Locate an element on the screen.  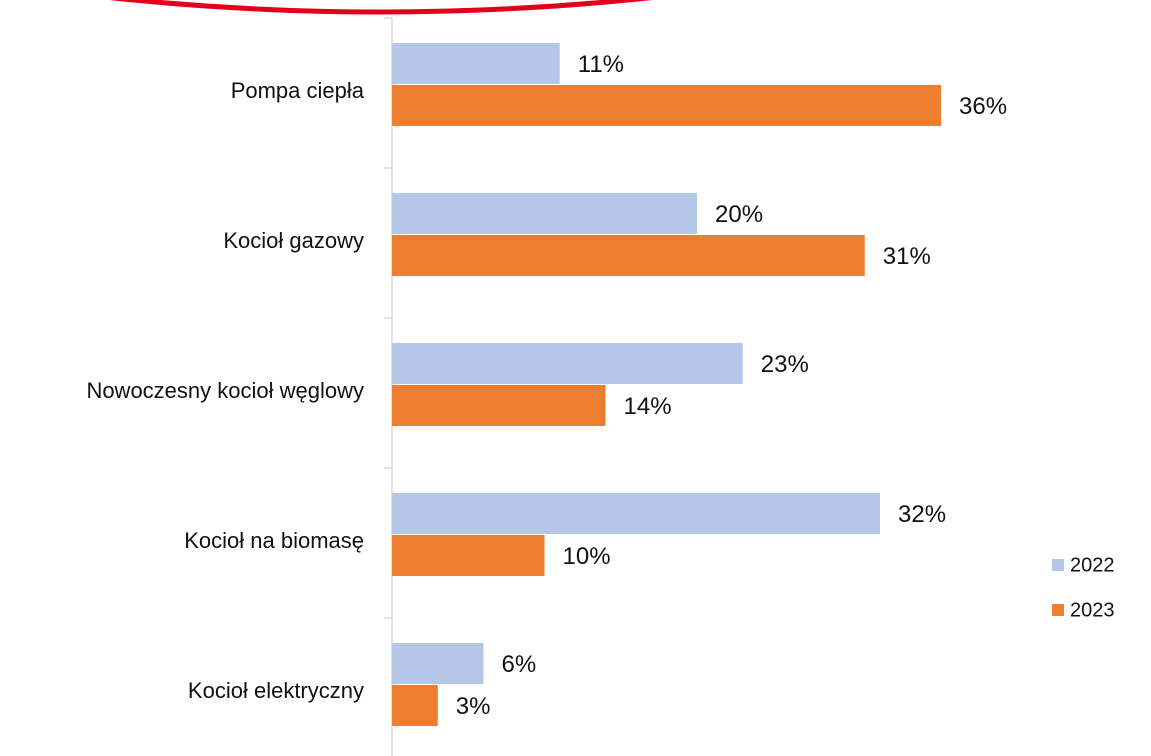
category-group-kociol-elektryczny: Kocioł elektryczny 6% 3% is located at coordinates (362, 684).